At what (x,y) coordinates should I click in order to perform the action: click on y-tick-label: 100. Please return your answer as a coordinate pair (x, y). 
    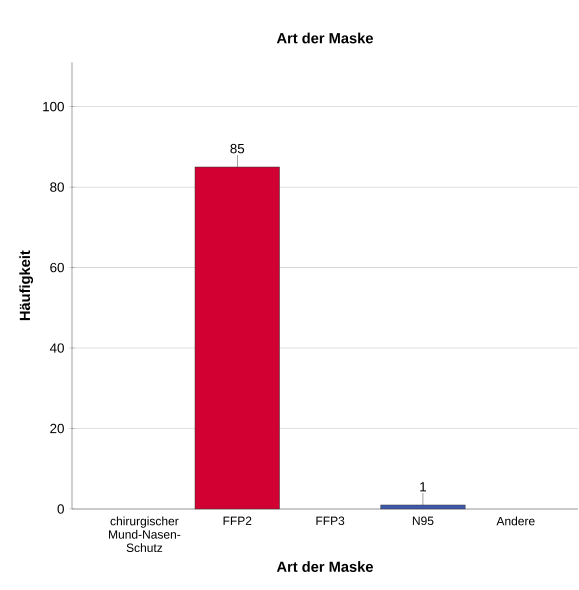
    Looking at the image, I should click on (53, 107).